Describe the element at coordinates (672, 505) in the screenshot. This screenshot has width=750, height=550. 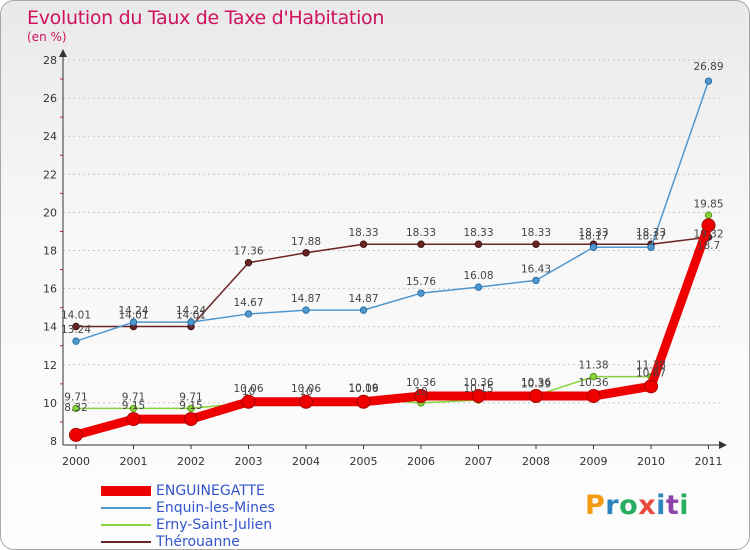
I see `logo-letter: t` at that location.